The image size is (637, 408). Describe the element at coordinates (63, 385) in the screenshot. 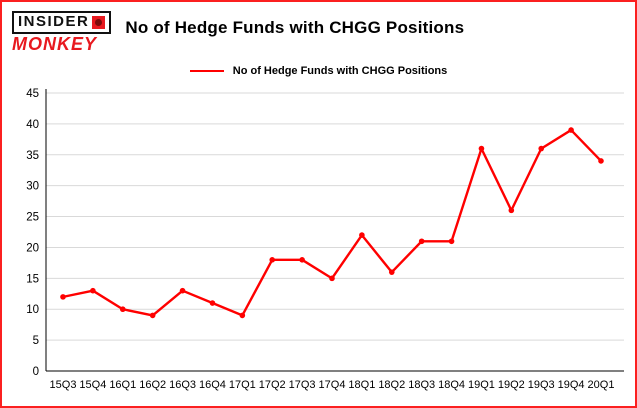

I see `x-tick-label: 15Q3` at that location.